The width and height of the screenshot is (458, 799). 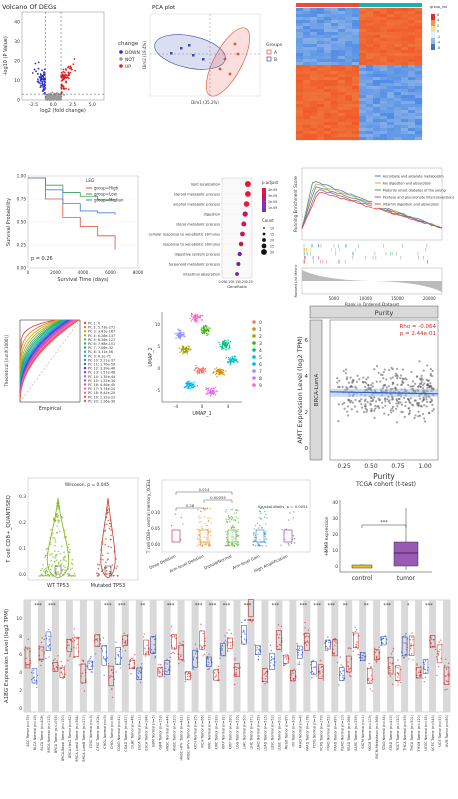 What do you see at coordinates (205, 184) in the screenshot?
I see `dotplot-category-label: lipid localization` at bounding box center [205, 184].